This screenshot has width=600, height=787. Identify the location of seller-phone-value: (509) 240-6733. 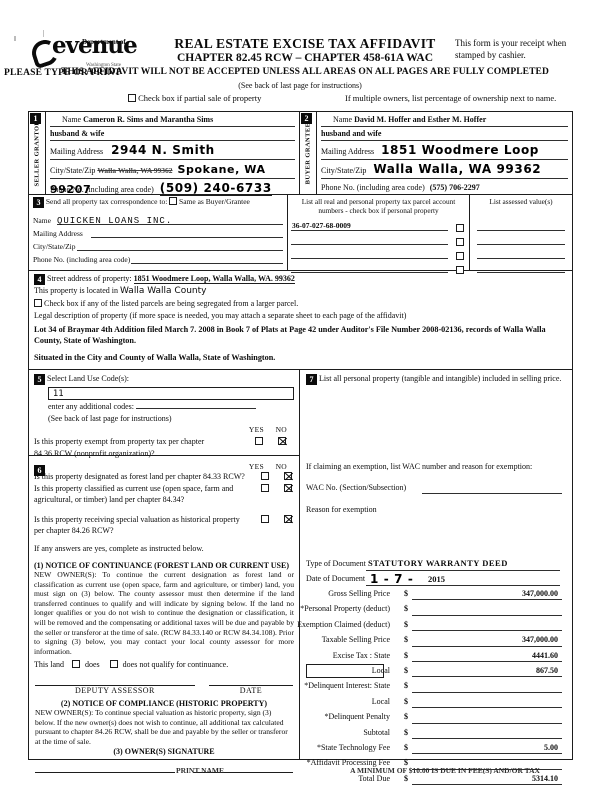
(215, 188).